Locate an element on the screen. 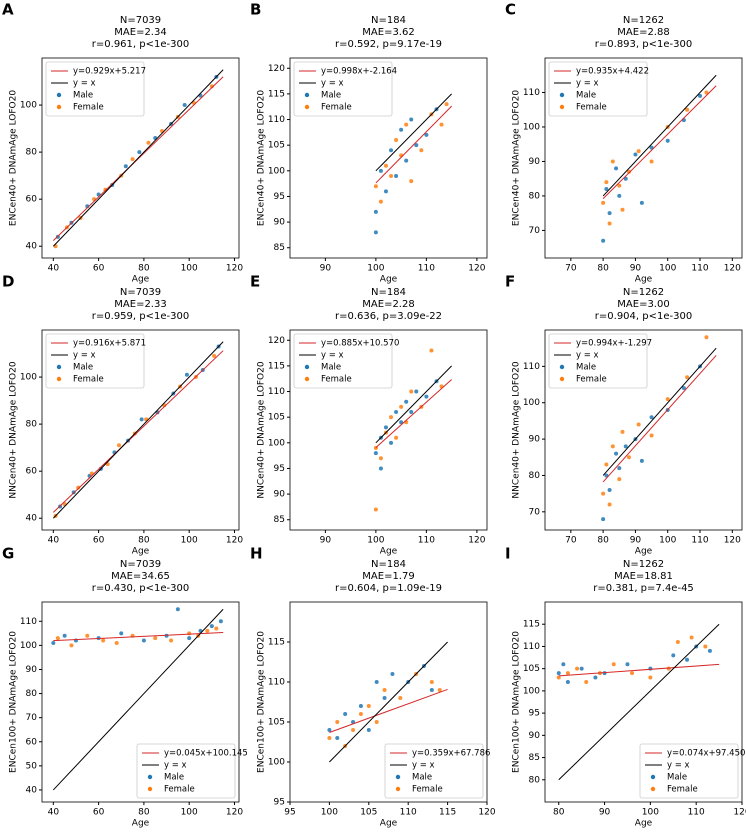 This screenshot has height=833, width=746. y-tick-label: 40 is located at coordinates (32, 519).